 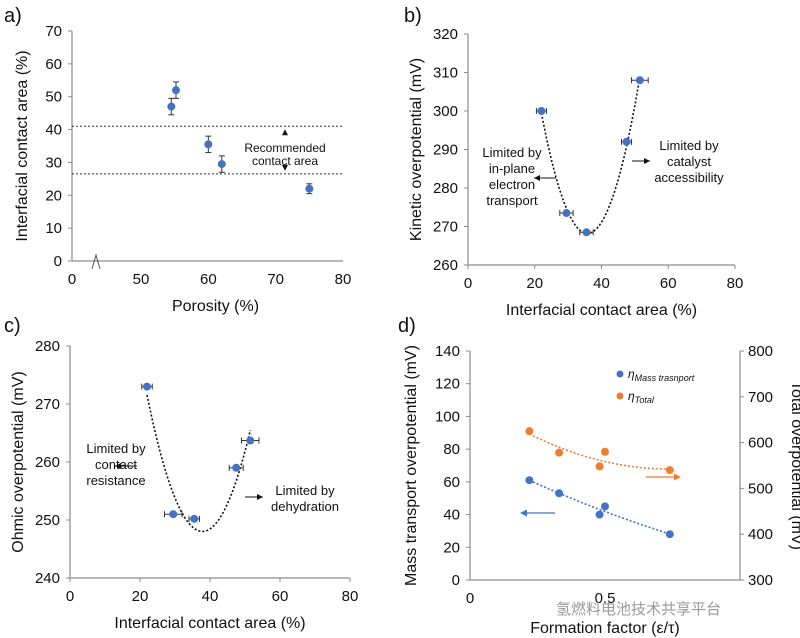 I want to click on x-tick-label-b: 60, so click(x=668, y=283).